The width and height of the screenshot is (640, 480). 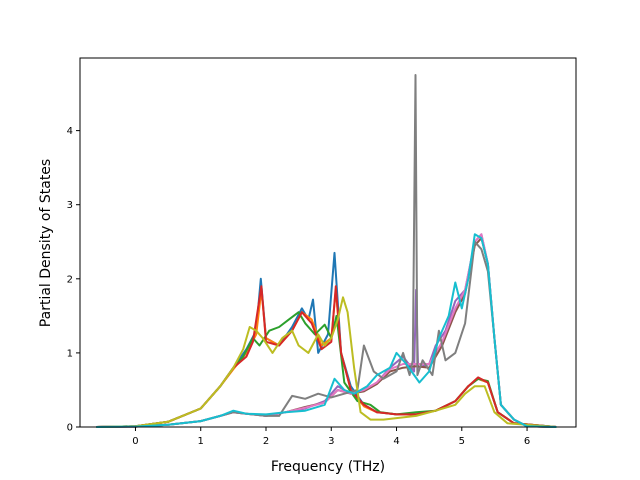 I want to click on x-tick-label: 3, so click(x=331, y=441).